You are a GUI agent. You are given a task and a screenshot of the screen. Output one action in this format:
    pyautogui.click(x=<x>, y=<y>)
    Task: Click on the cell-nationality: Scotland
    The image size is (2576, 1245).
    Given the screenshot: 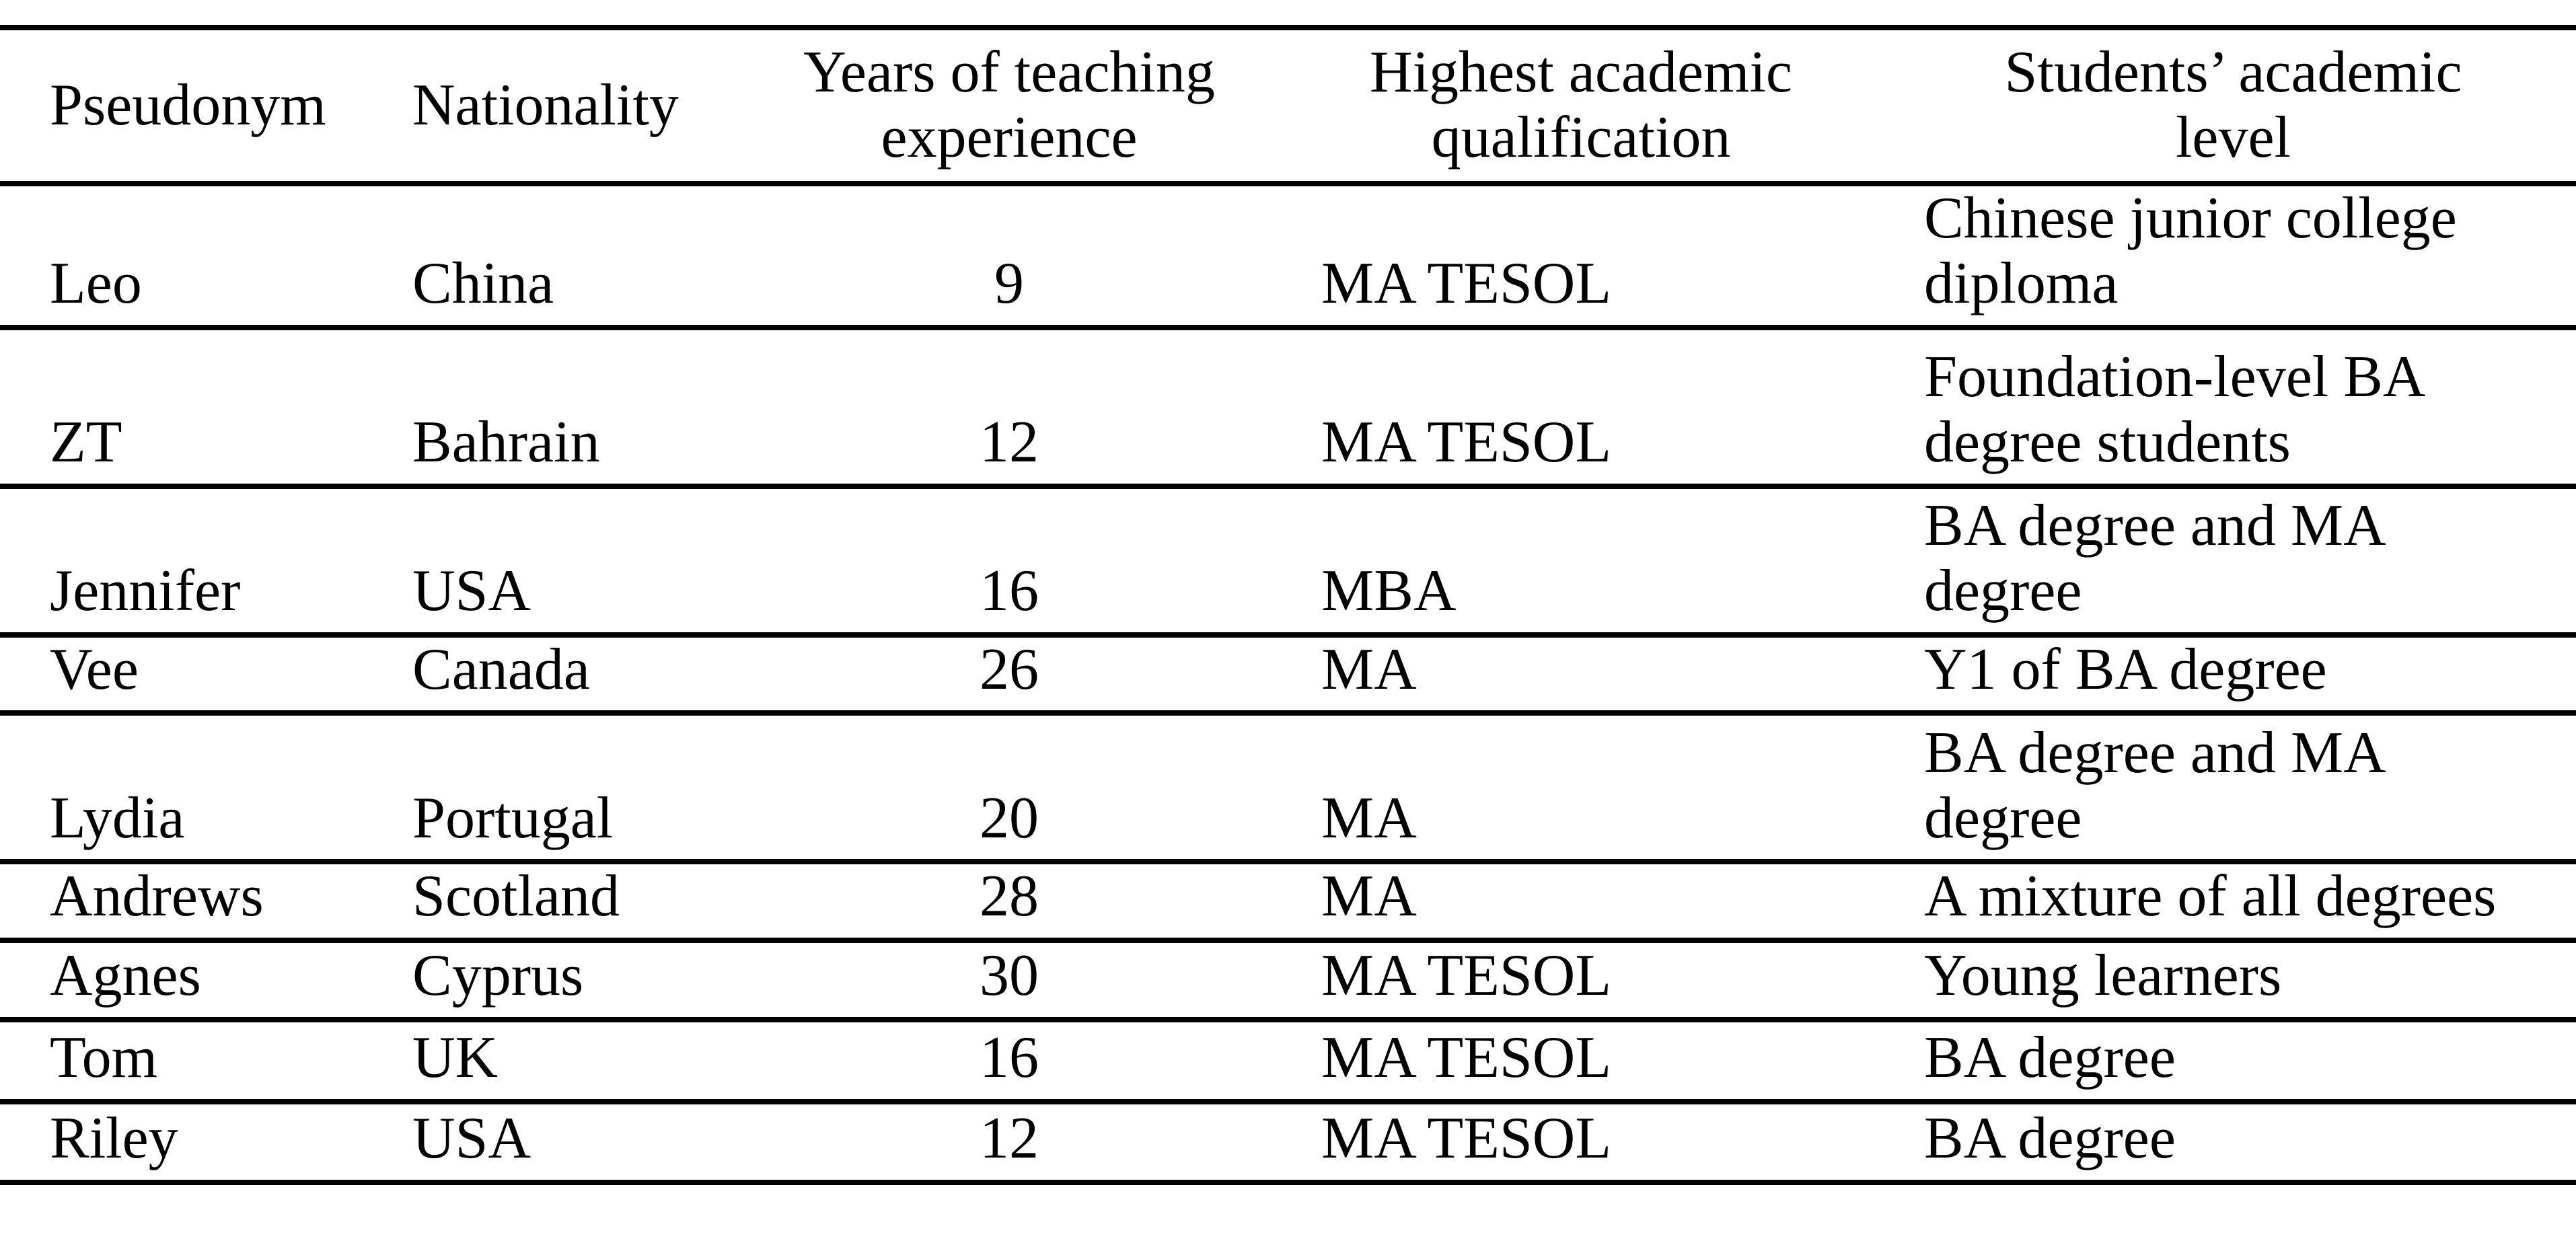 What is the action you would take?
    pyautogui.click(x=516, y=897)
    